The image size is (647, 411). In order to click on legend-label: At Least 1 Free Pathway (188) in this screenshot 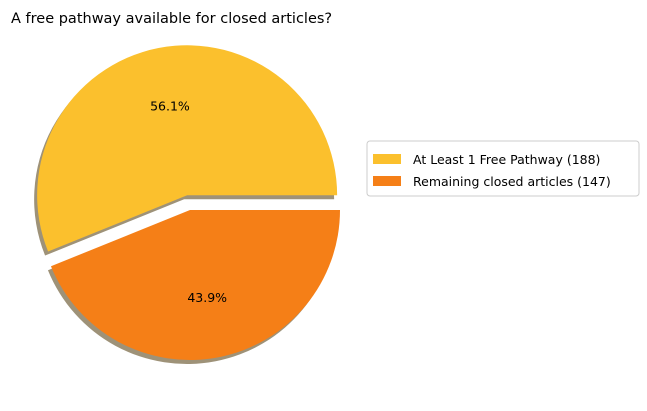, I will do `click(506, 159)`.